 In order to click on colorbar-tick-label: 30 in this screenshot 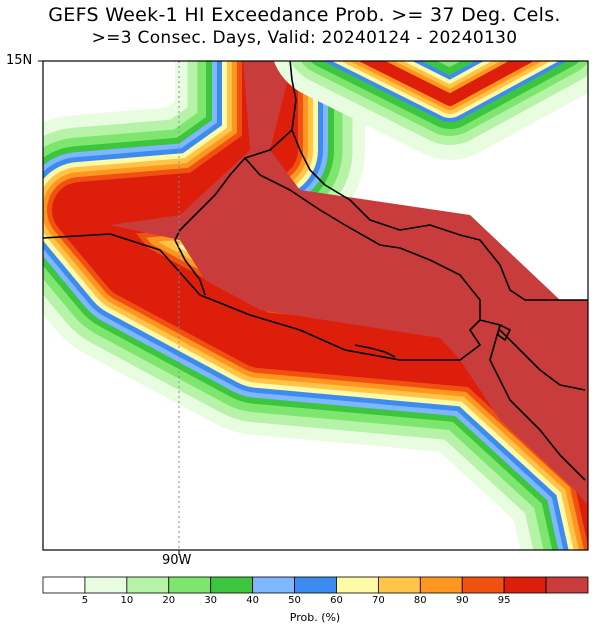, I will do `click(211, 600)`.